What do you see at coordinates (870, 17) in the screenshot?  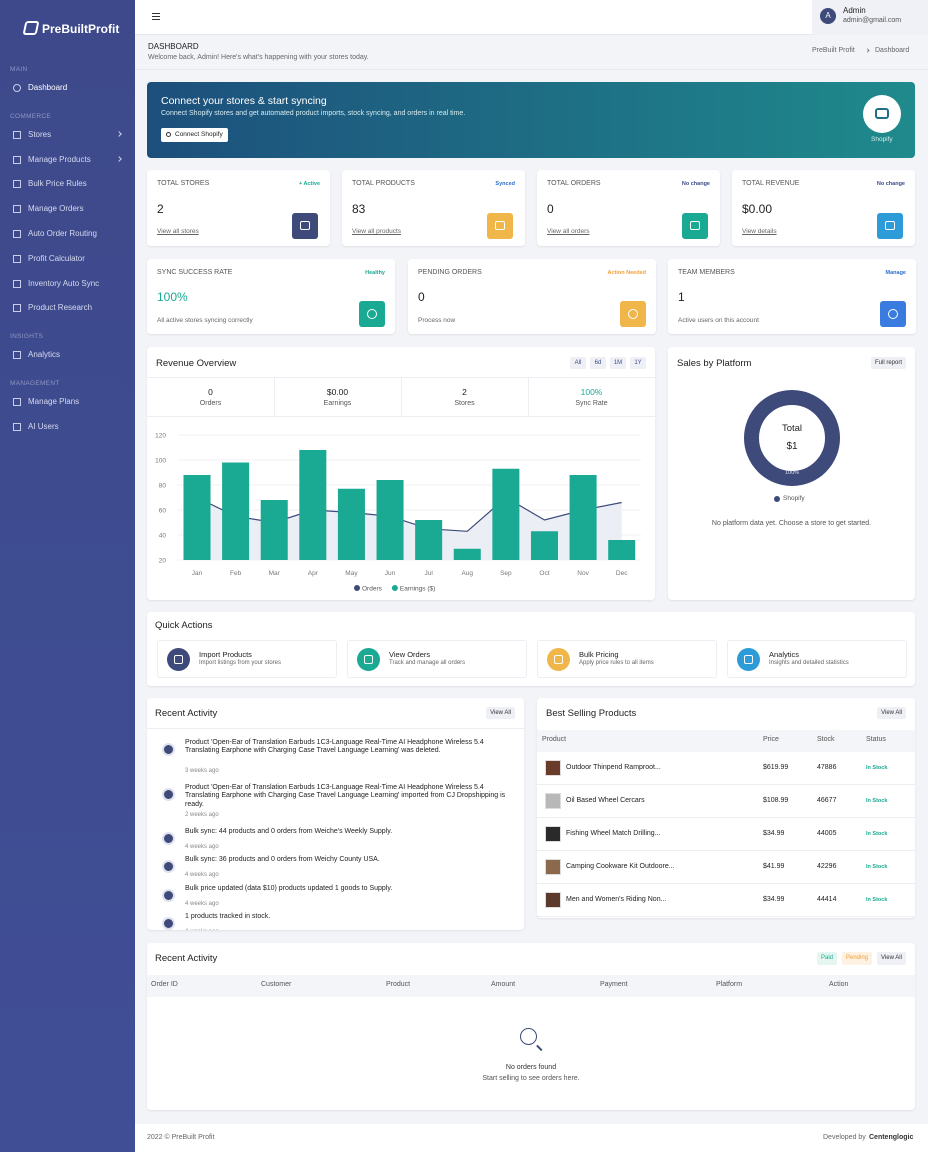 I see `user-block: A Admin admin@gmail.com` at bounding box center [870, 17].